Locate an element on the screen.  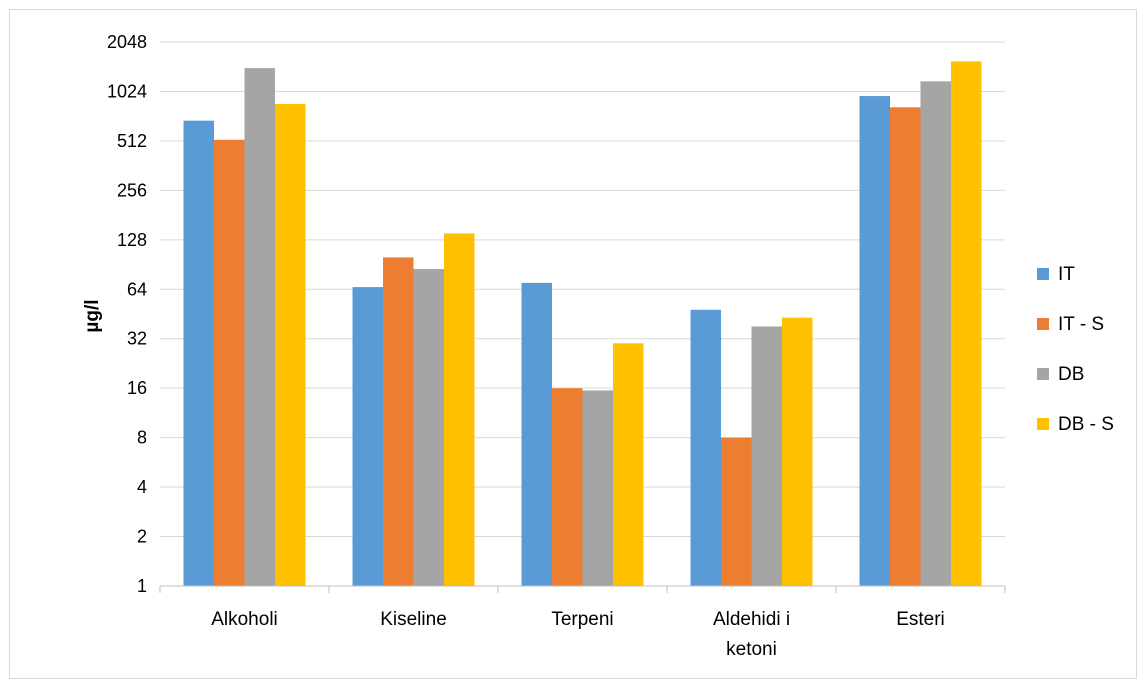
x-tick-label: Aldehidi i ketoni is located at coordinates (751, 634).